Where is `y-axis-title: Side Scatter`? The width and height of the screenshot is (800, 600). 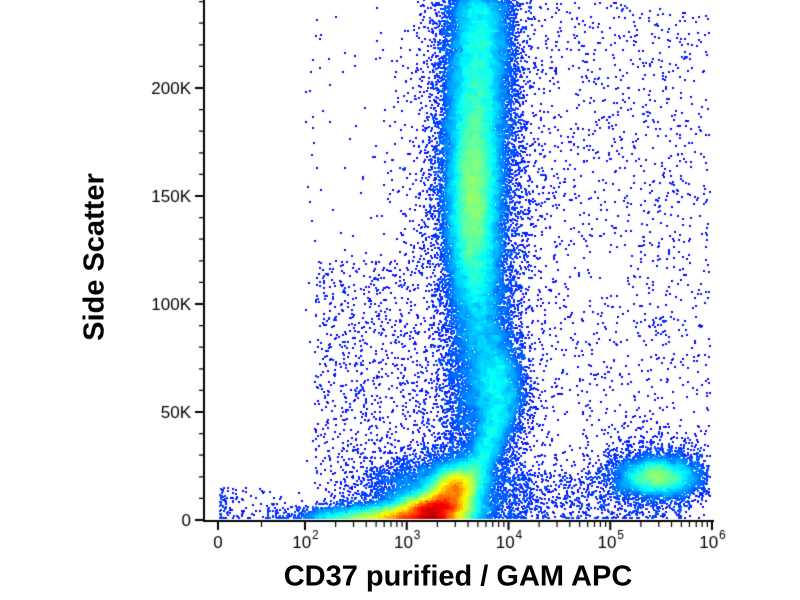 y-axis-title: Side Scatter is located at coordinates (94, 257).